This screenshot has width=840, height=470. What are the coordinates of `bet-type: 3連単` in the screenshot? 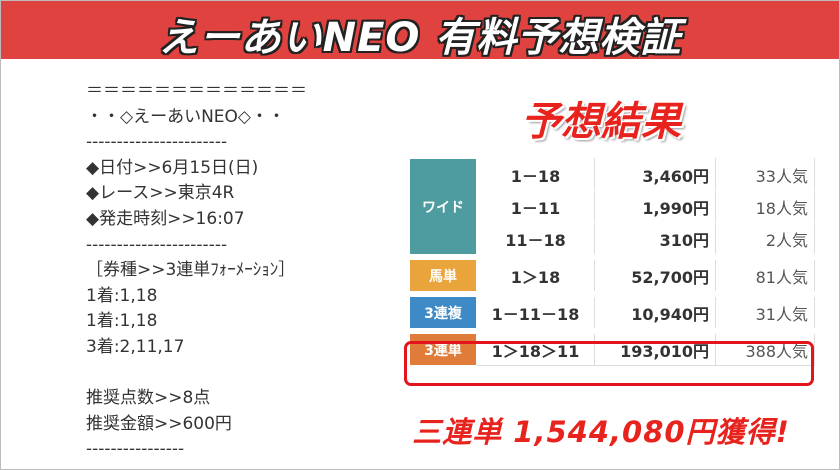 It's located at (443, 347).